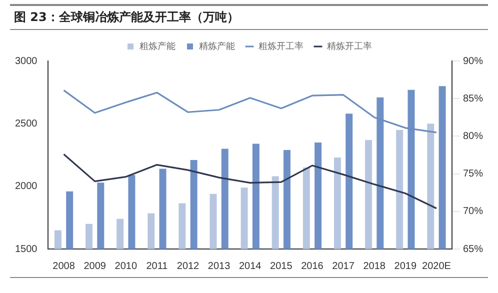  Describe the element at coordinates (473, 249) in the screenshot. I see `y2-tick-label: 65%` at that location.